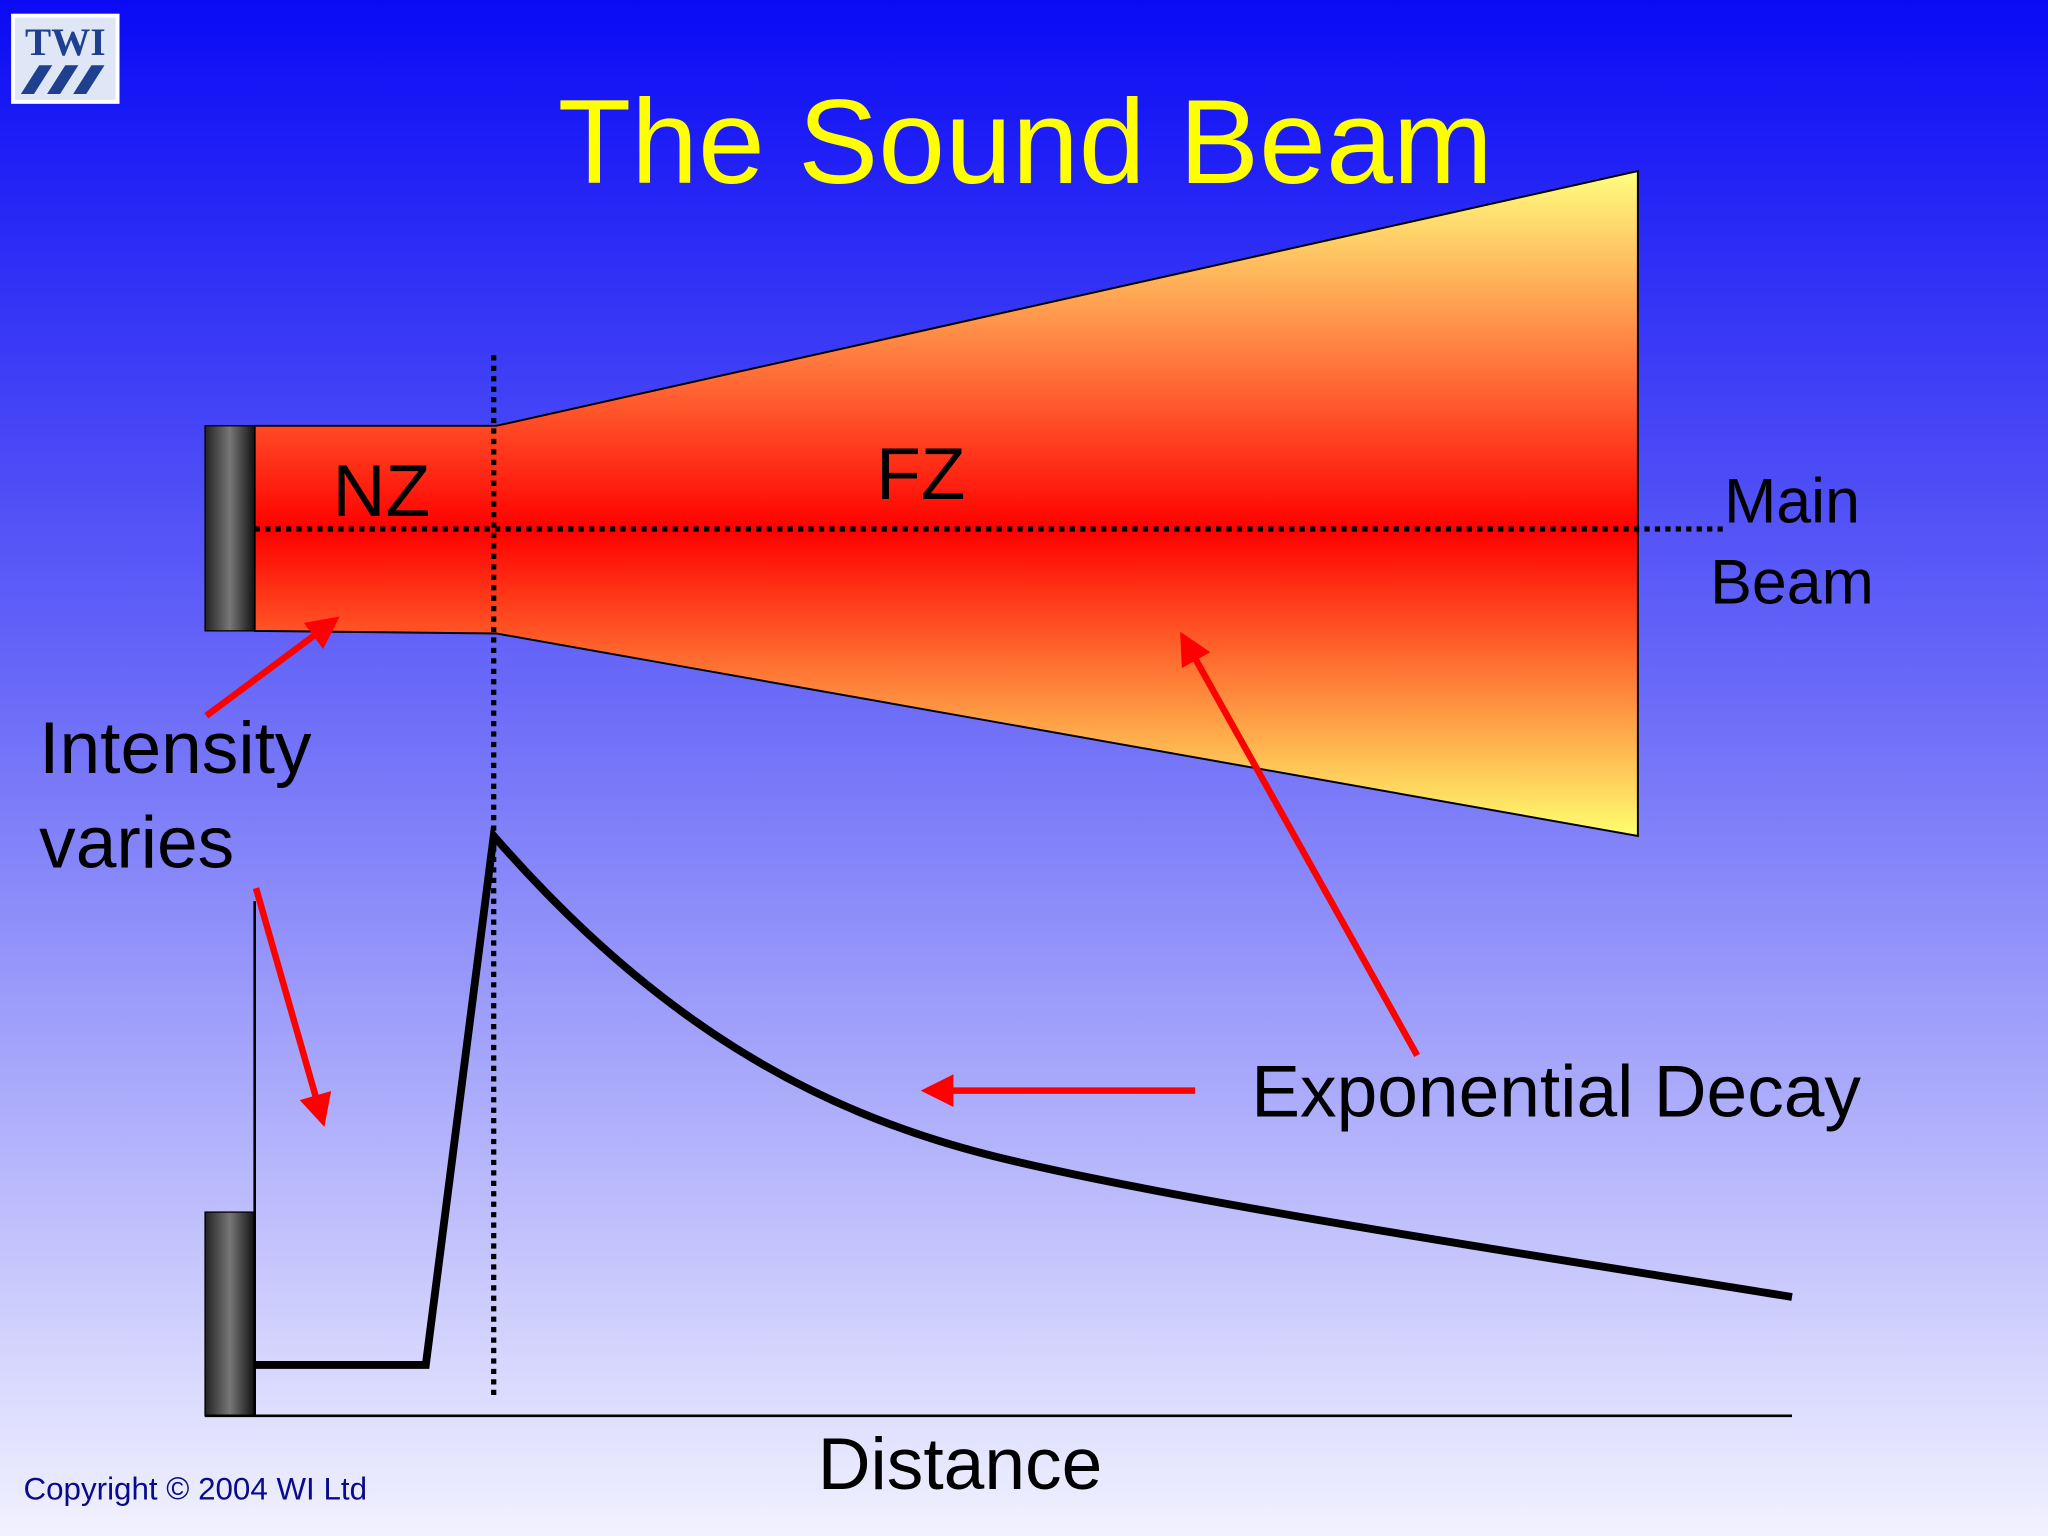 The image size is (2048, 1536). What do you see at coordinates (1025, 142) in the screenshot?
I see `title: The Sound Beam` at bounding box center [1025, 142].